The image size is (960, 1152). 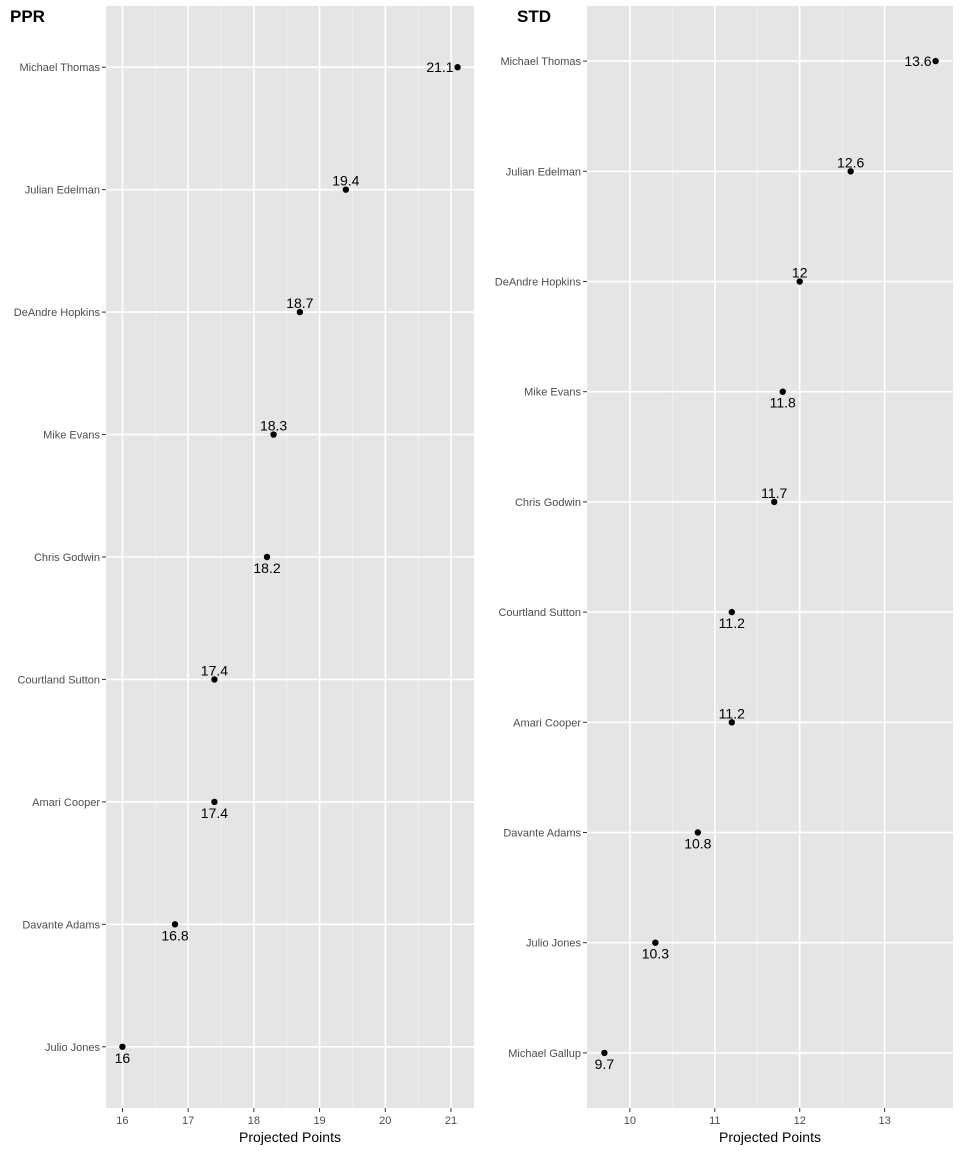 What do you see at coordinates (800, 273) in the screenshot?
I see `std-value-label-deandre-hopkins: 12` at bounding box center [800, 273].